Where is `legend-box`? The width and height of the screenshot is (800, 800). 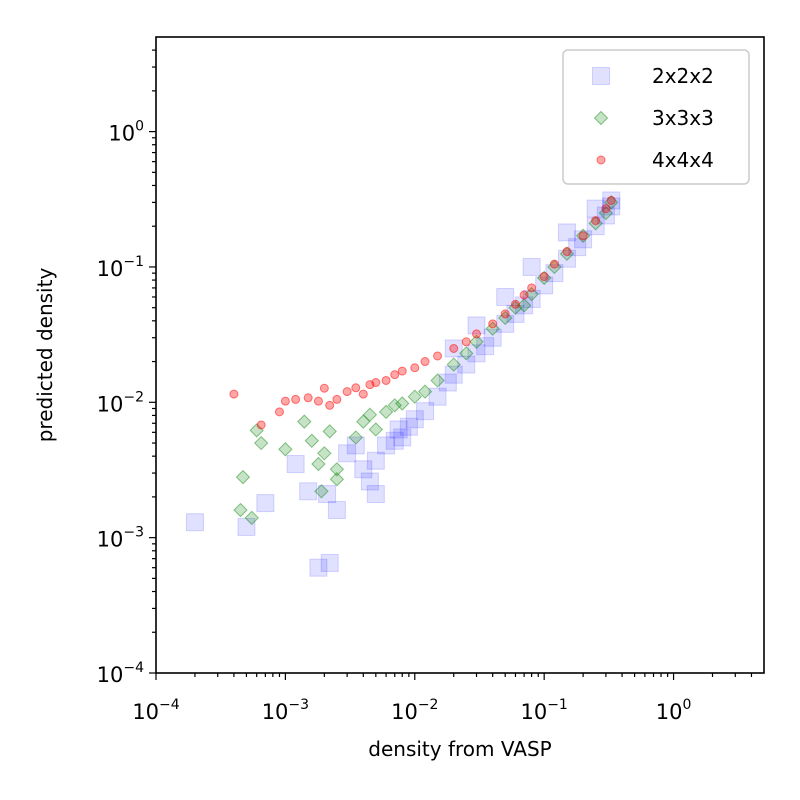
legend-box is located at coordinates (656, 117).